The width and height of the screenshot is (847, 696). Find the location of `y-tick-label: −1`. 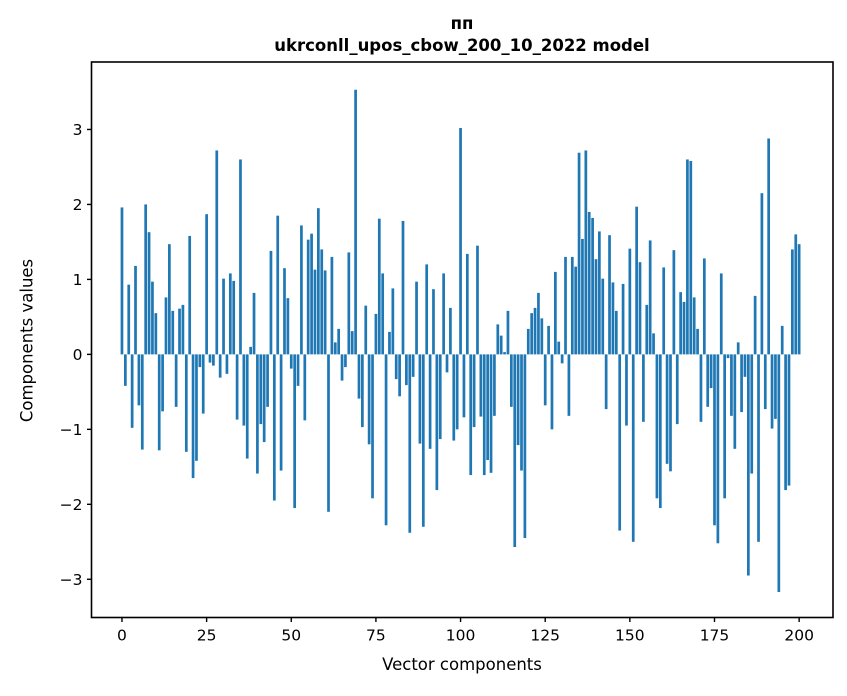

y-tick-label: −1 is located at coordinates (71, 430).